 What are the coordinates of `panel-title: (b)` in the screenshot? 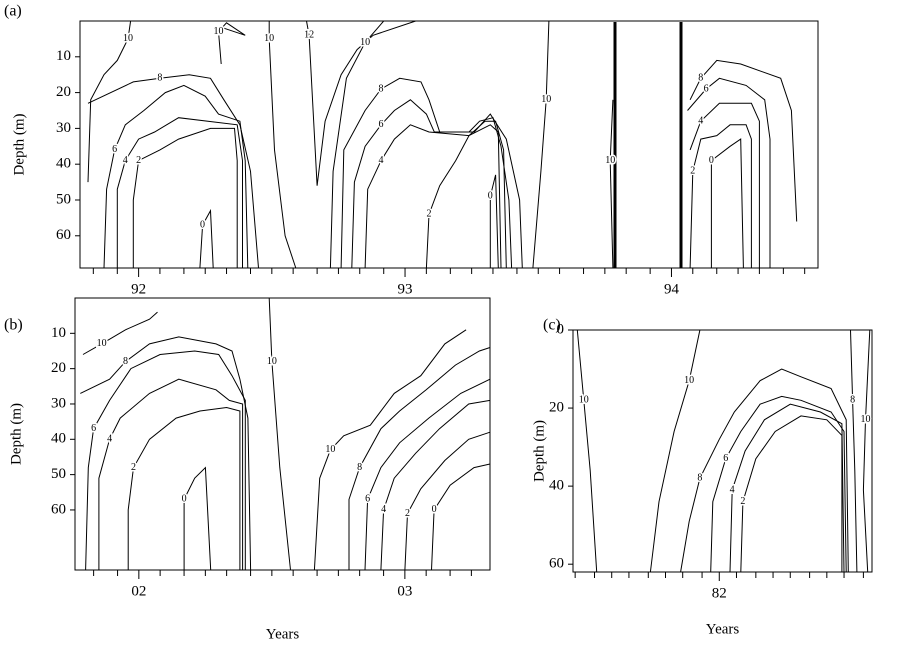 It's located at (13, 325).